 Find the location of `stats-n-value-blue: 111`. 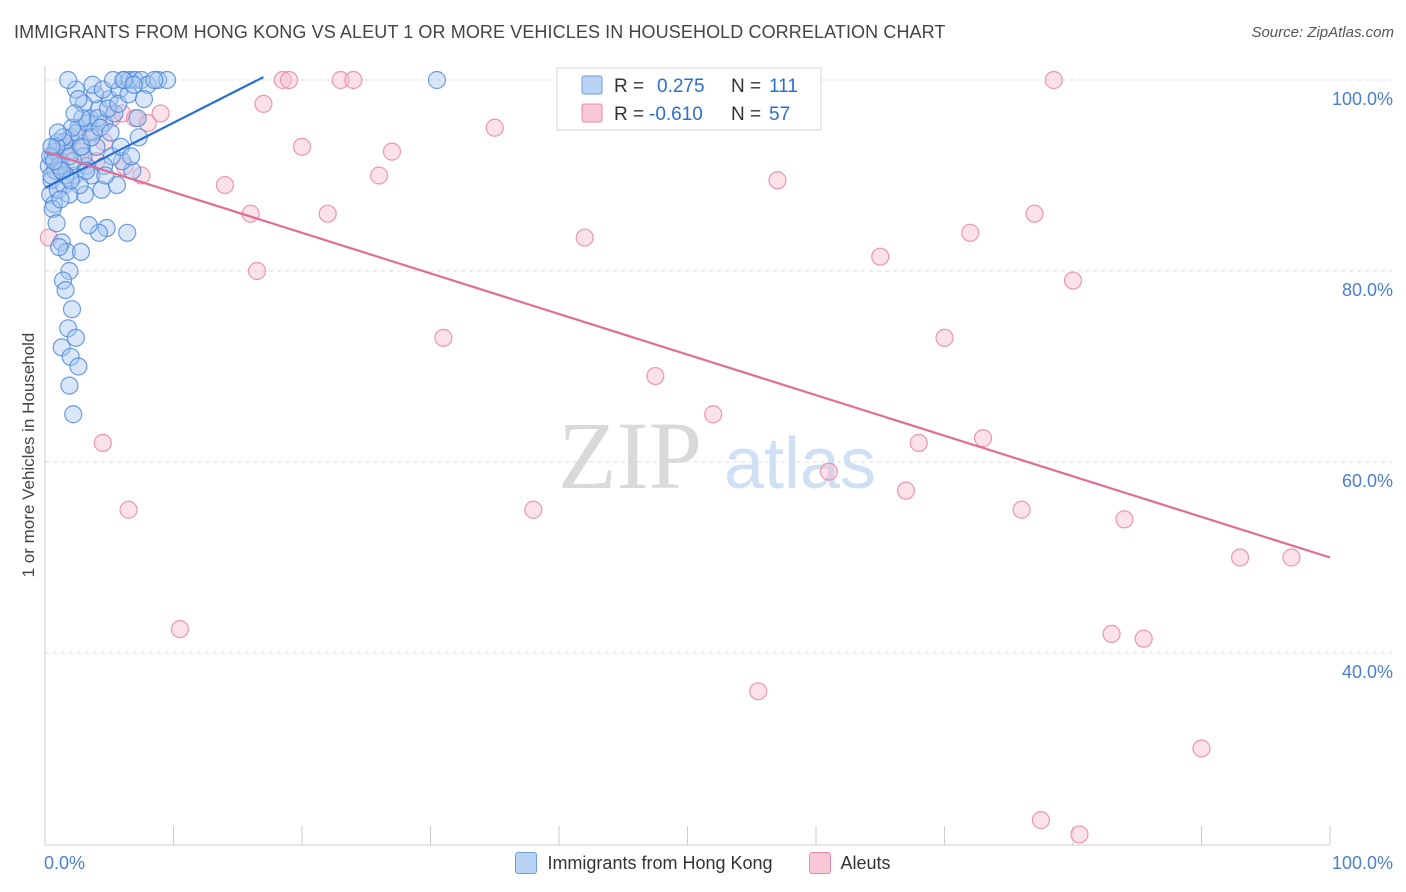

stats-n-value-blue: 111 is located at coordinates (783, 86).